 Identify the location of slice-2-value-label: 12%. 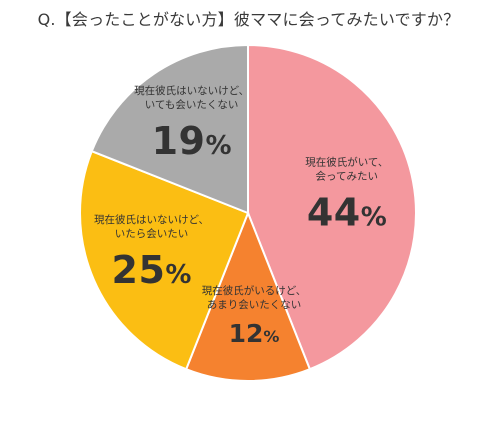
(254, 333).